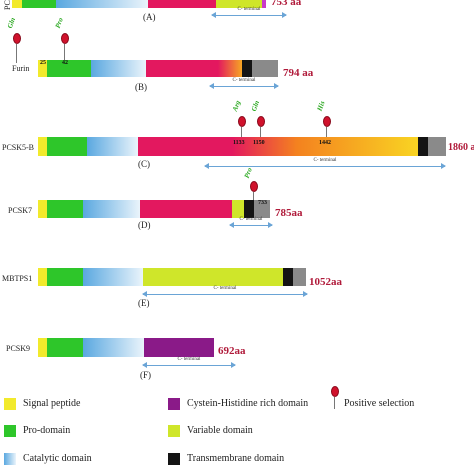 Image resolution: width=474 pixels, height=474 pixels. I want to click on panel-letter: (B), so click(141, 87).